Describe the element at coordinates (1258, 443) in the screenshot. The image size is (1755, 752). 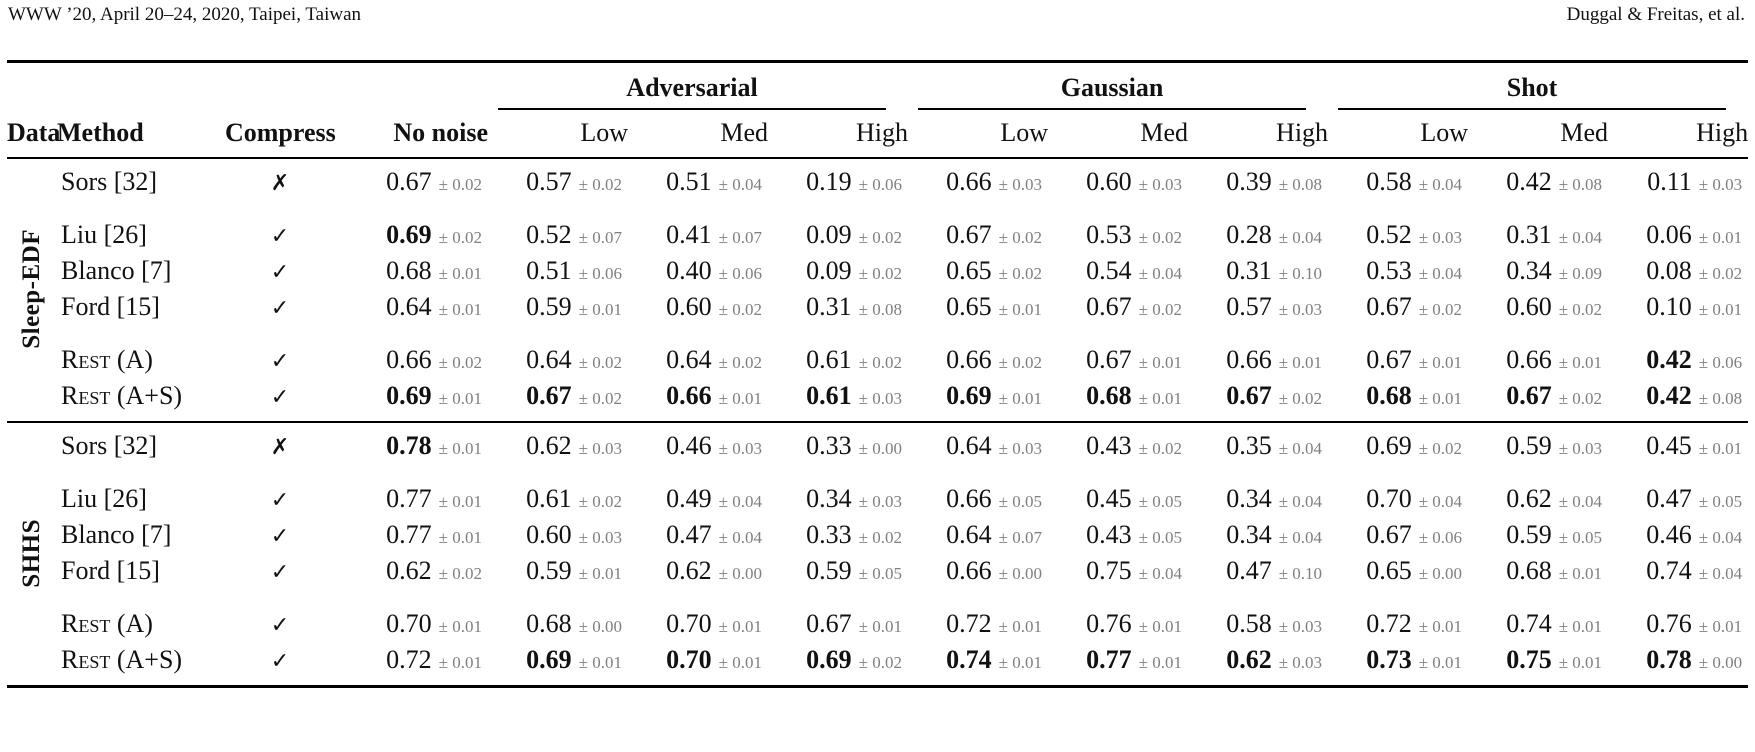
I see `value-cell: 0.35 ± 0.04` at that location.